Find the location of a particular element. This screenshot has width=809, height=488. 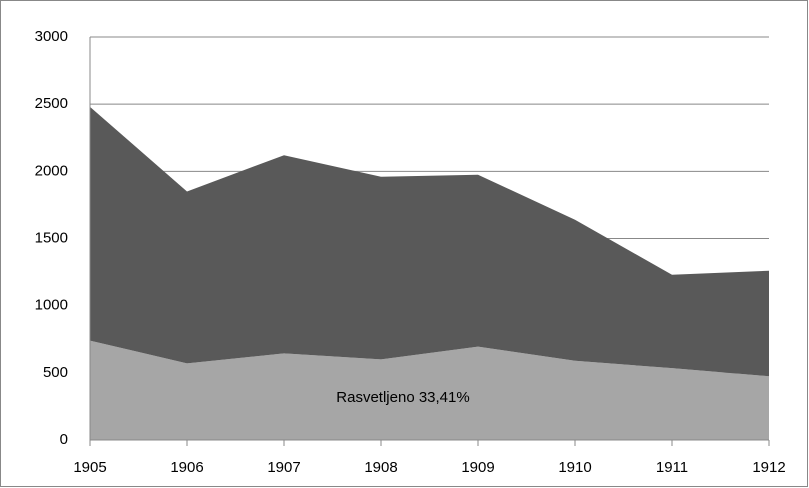

y-tick-label: 2500 is located at coordinates (51, 103).